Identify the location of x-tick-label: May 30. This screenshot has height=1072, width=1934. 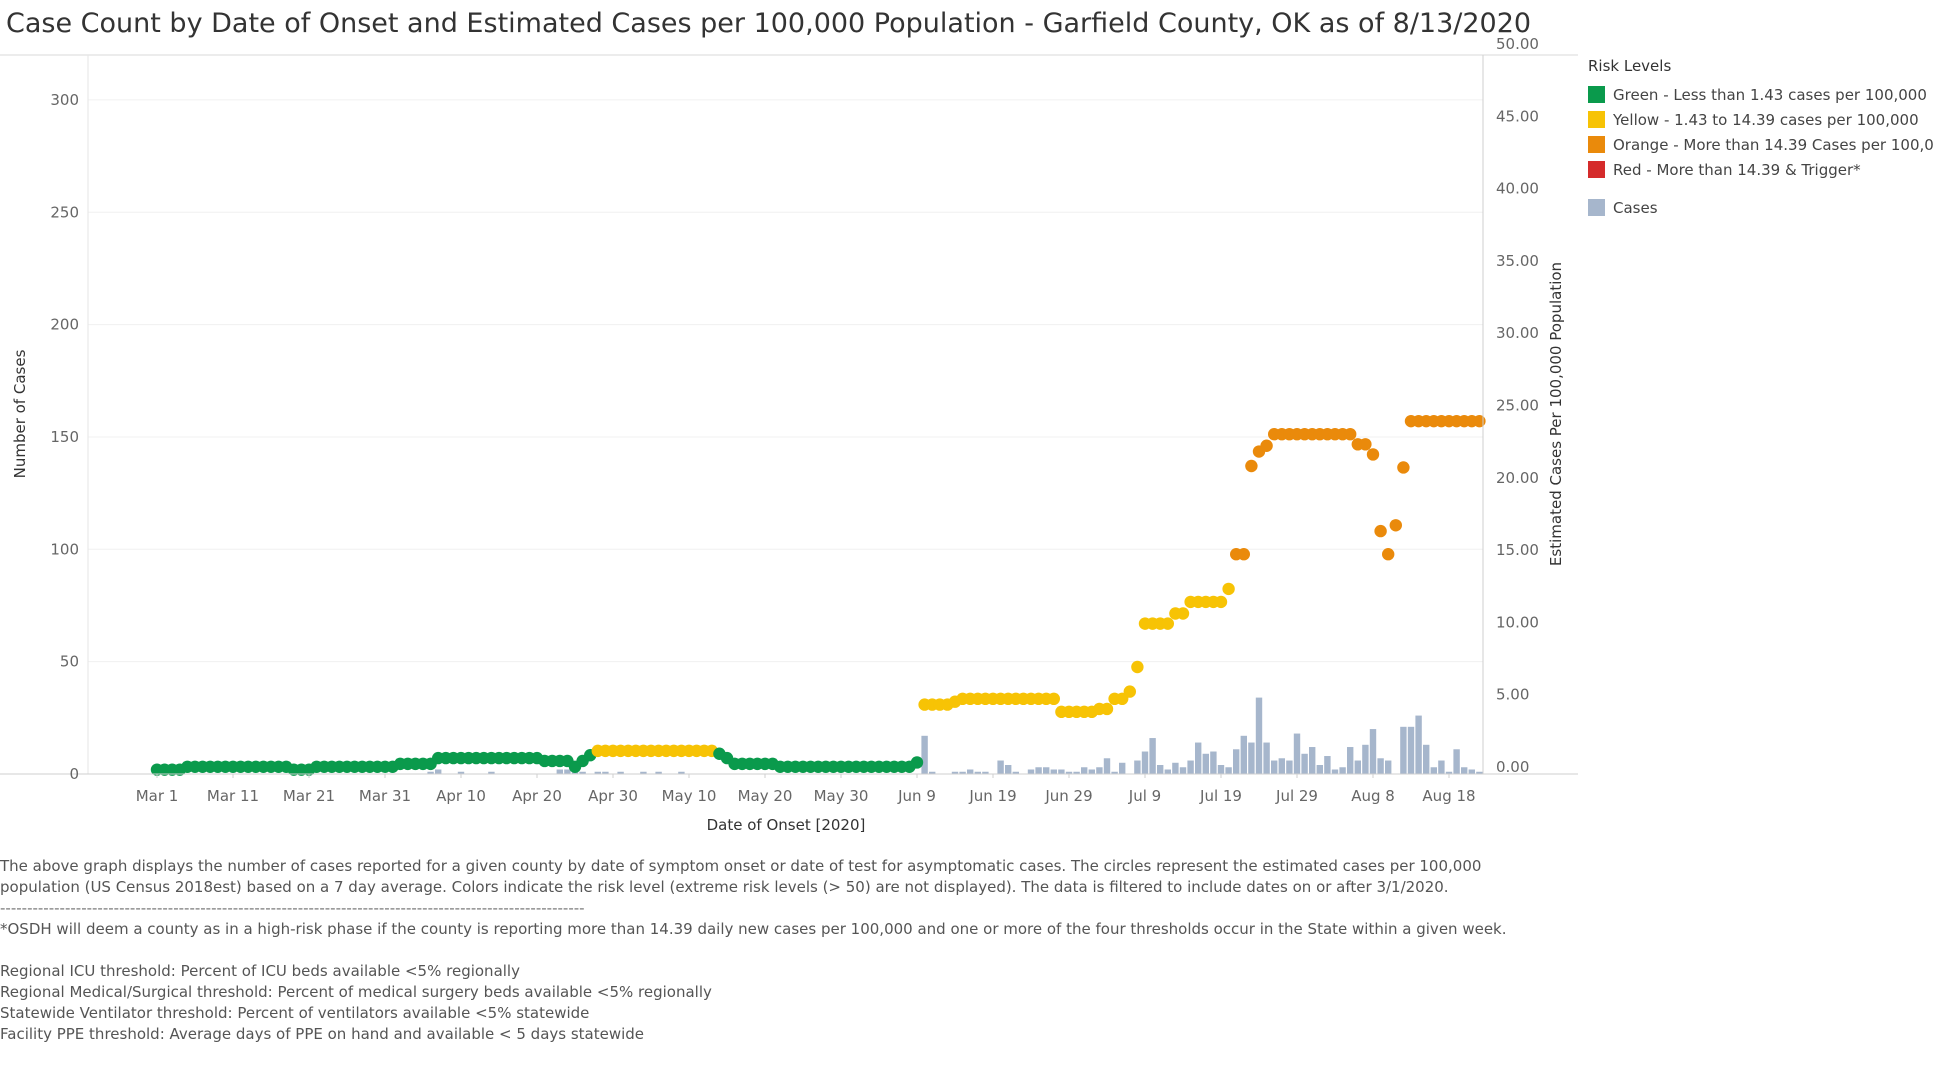
(841, 796).